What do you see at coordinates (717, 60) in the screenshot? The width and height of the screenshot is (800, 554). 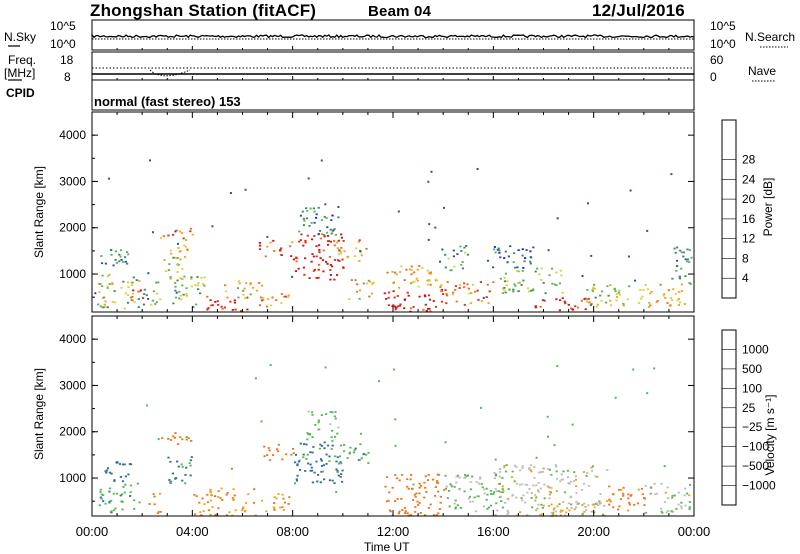 I see `nave-tick-high: 60` at bounding box center [717, 60].